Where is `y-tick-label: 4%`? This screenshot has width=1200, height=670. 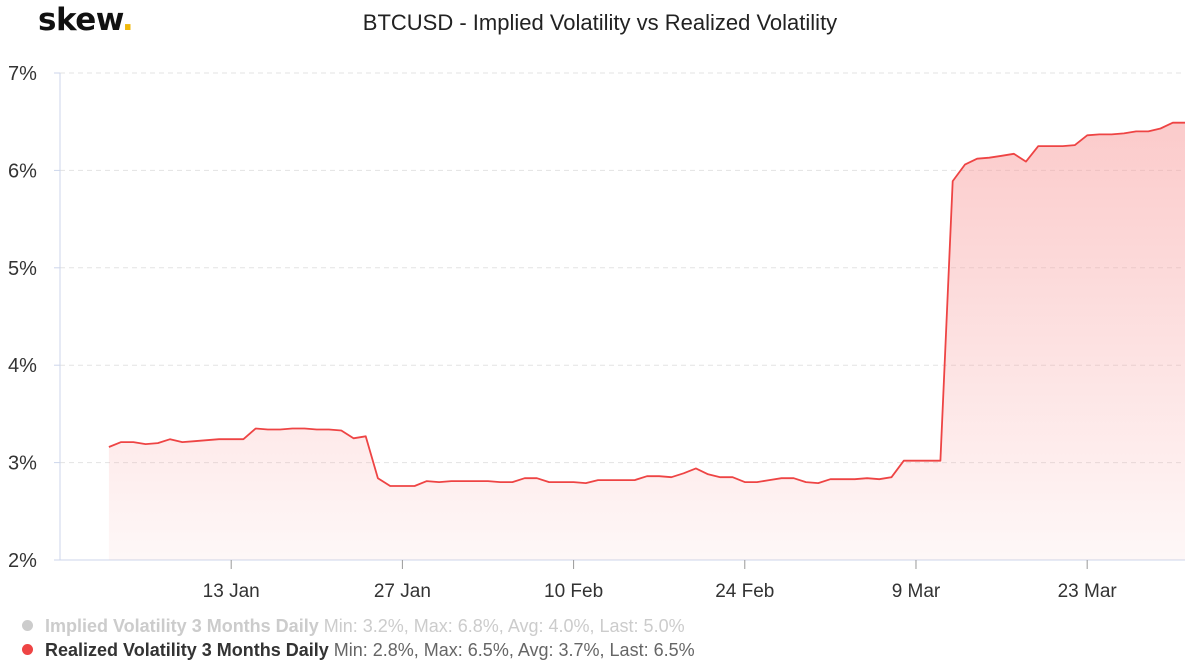
y-tick-label: 4% is located at coordinates (22, 366).